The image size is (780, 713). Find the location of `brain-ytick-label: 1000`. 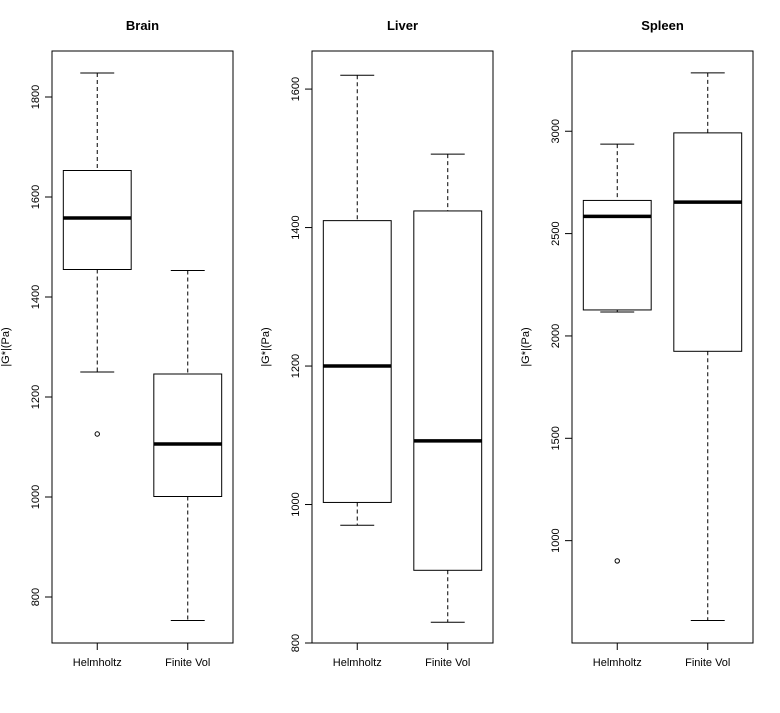

brain-ytick-label: 1000 is located at coordinates (36, 497).